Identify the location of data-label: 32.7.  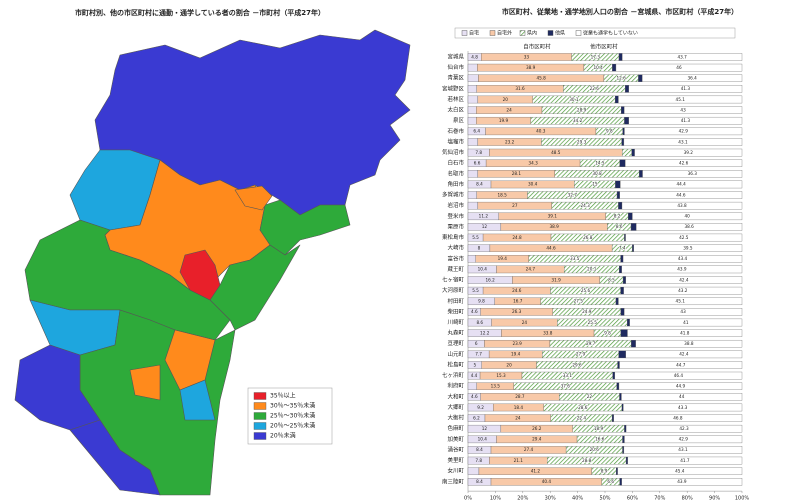
(573, 194).